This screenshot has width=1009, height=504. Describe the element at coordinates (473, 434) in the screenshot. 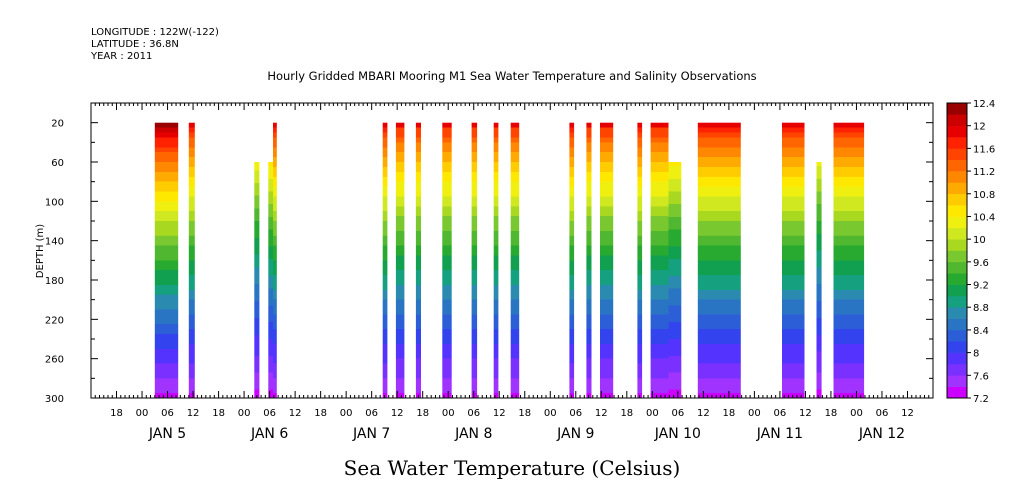

I see `x-day-label: JAN 8` at that location.